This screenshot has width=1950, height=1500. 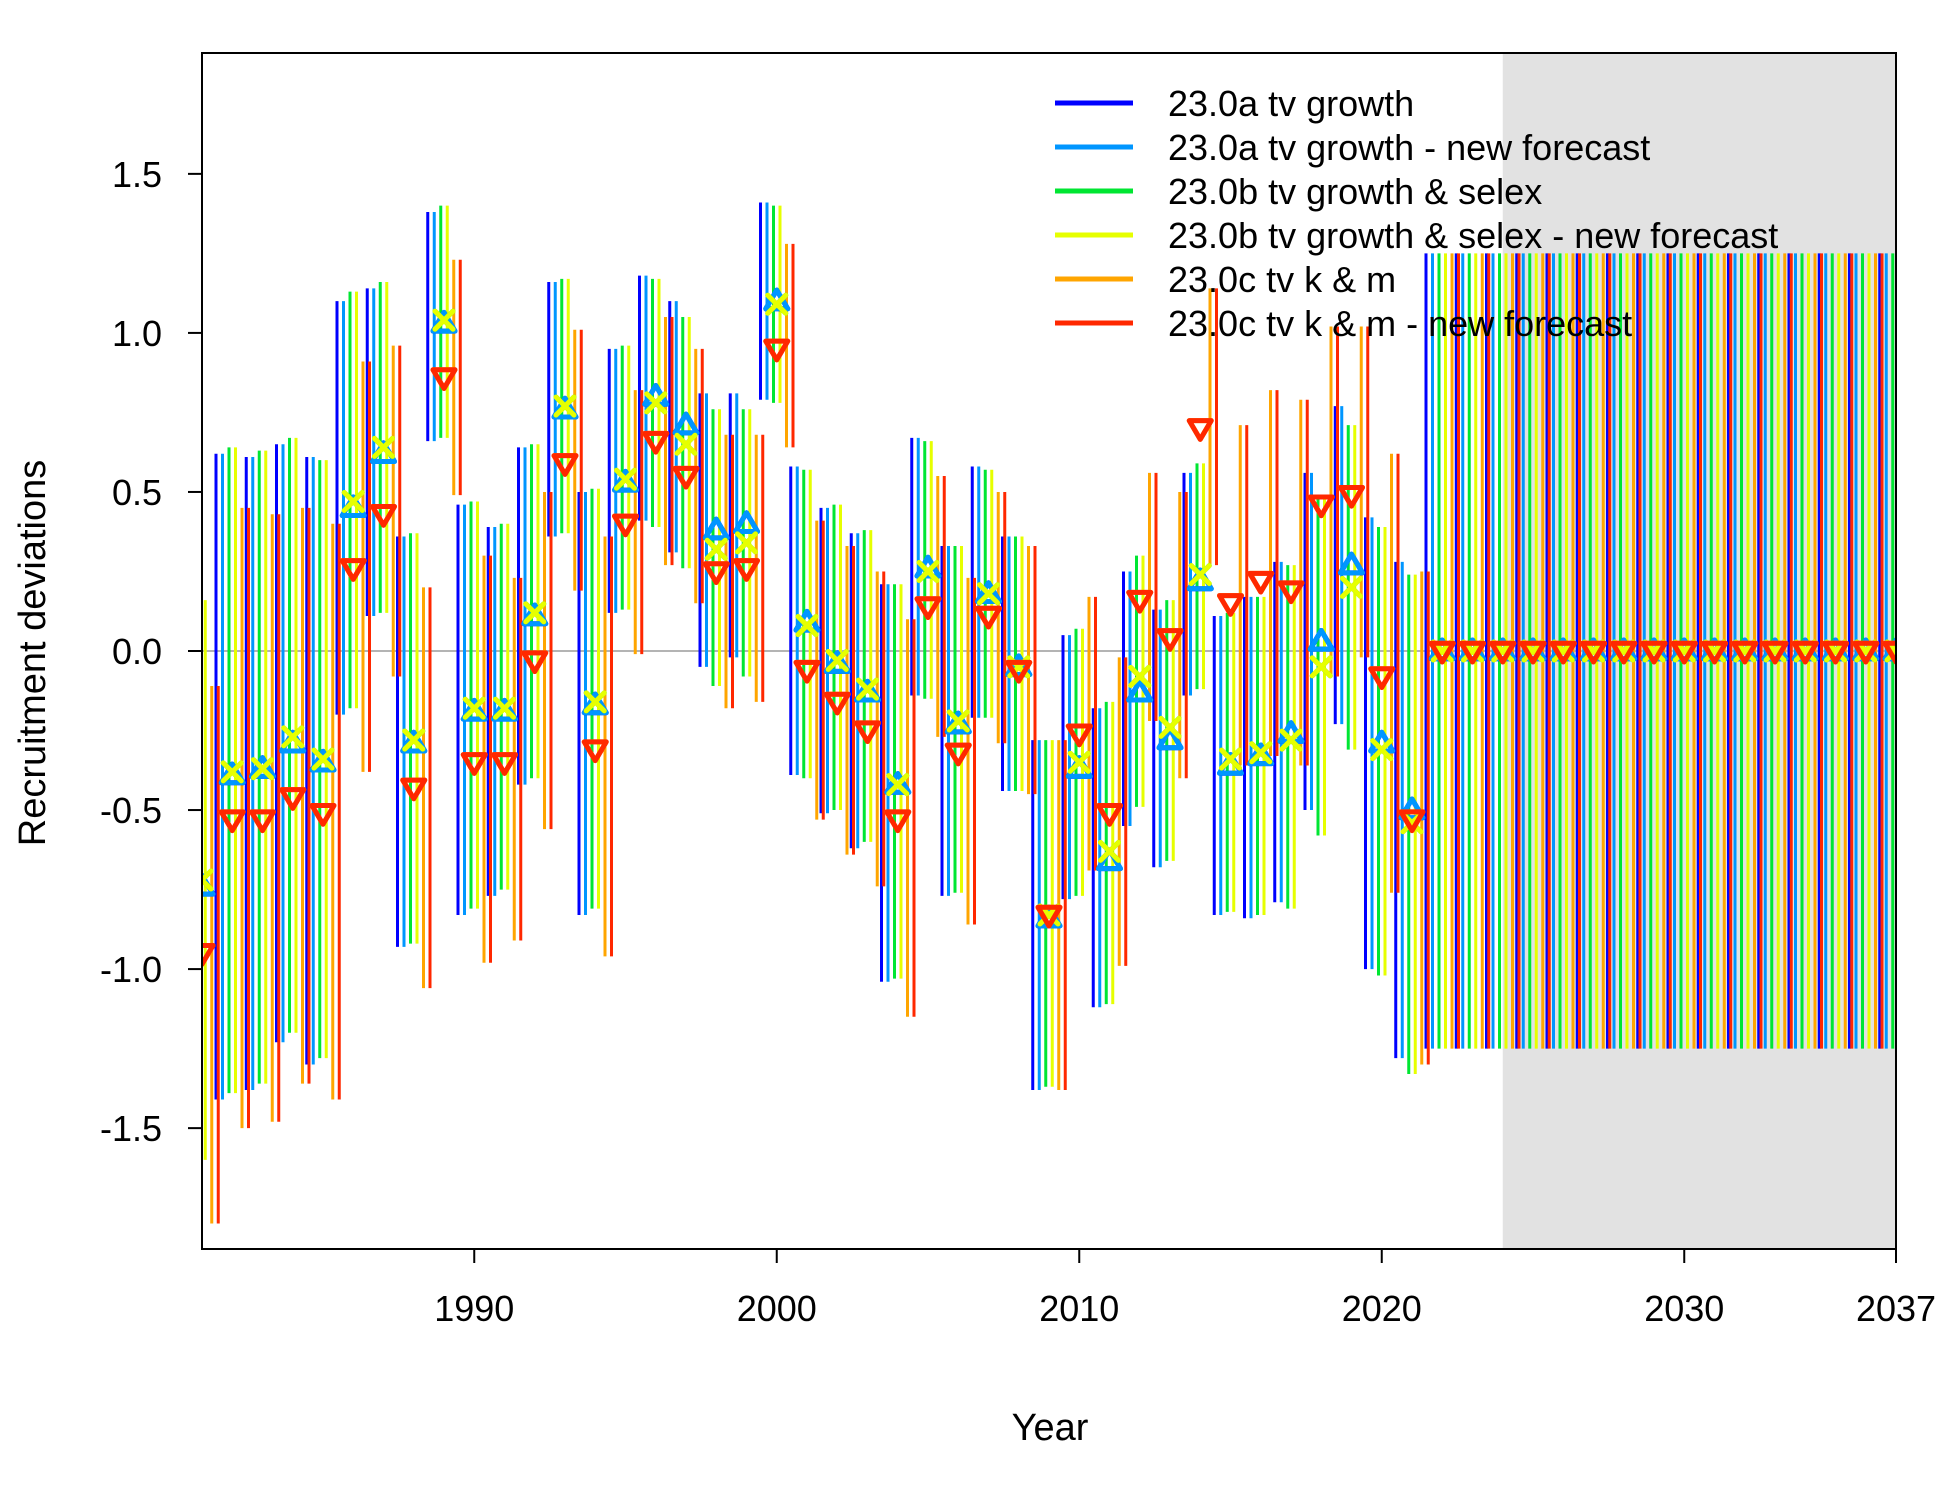 I want to click on legend-label: 23.0a tv growth, so click(x=1291, y=103).